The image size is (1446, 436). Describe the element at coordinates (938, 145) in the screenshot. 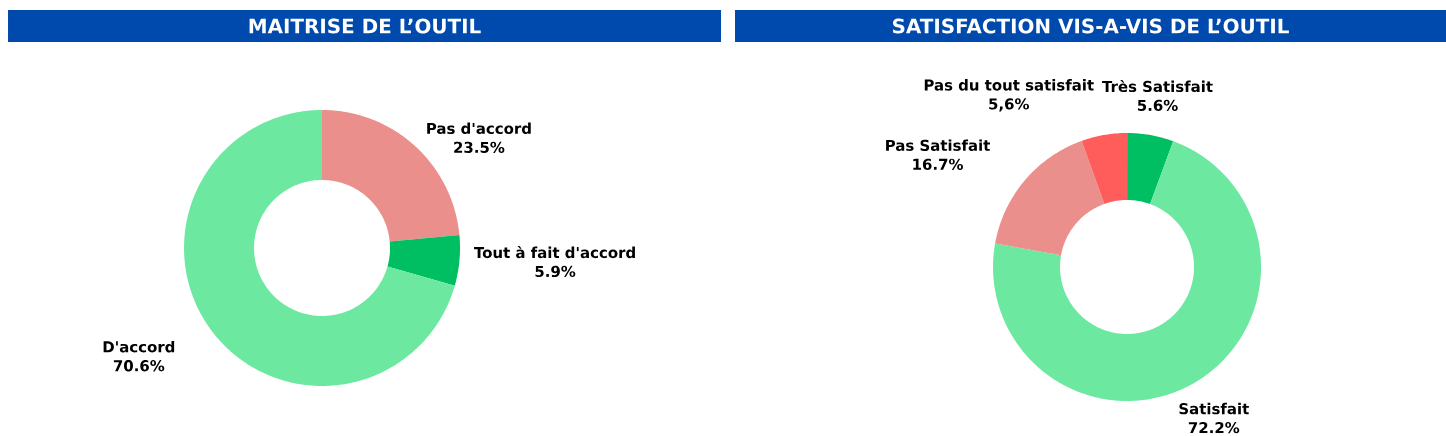

I see `slice-label: Pas Satisfait` at that location.